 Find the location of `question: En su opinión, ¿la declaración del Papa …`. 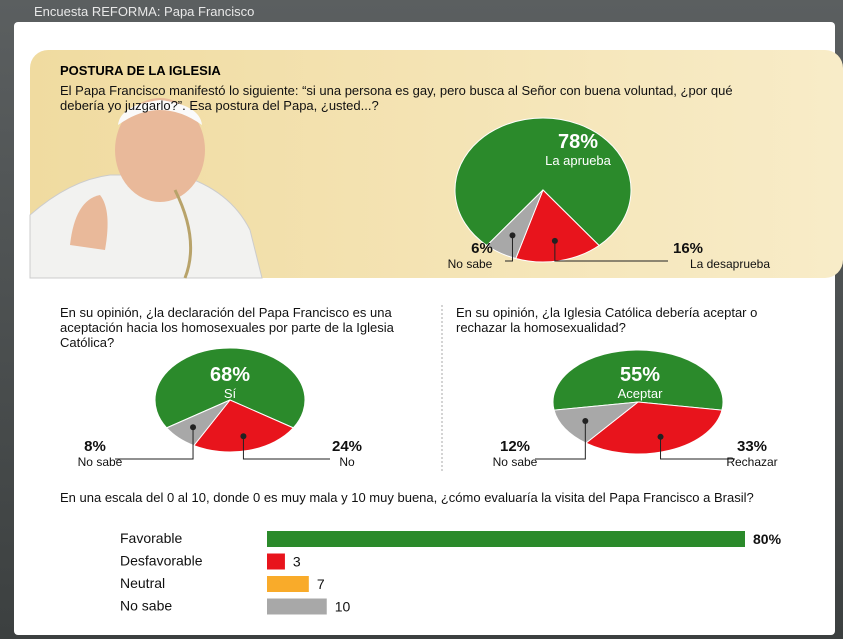

question: En su opinión, ¿la declaración del Papa … is located at coordinates (227, 327).